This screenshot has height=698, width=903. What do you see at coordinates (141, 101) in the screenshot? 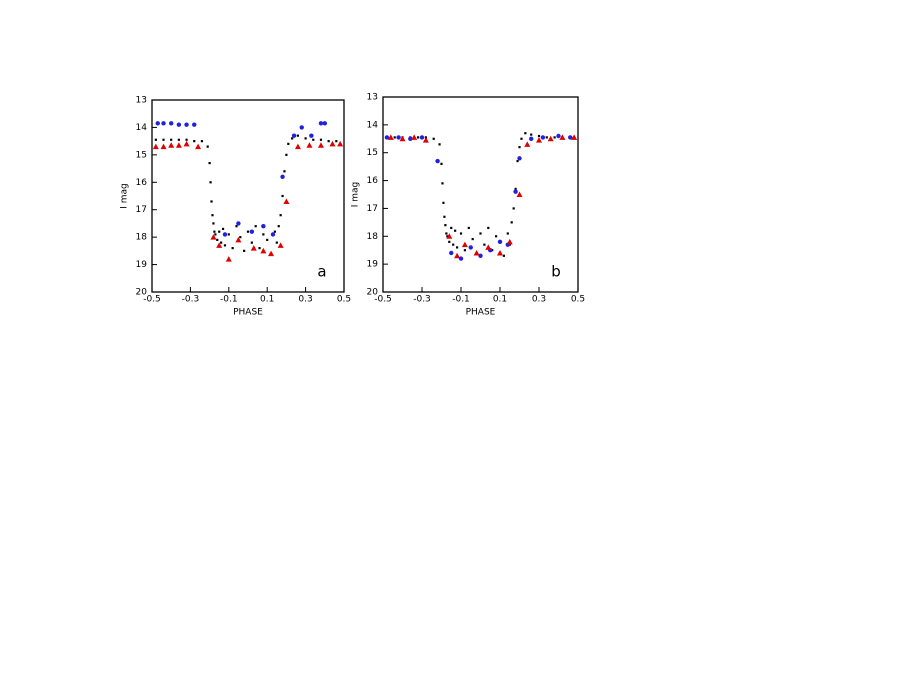
I see `y-tick-label: 13` at bounding box center [141, 101].